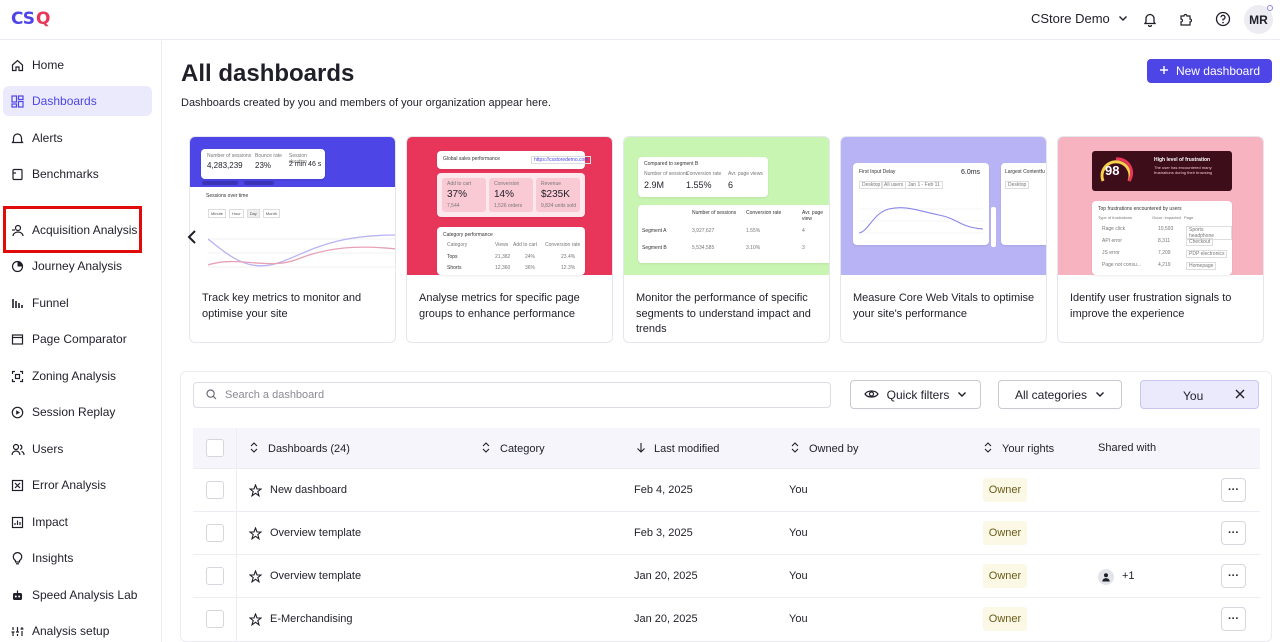 Image resolution: width=1280 pixels, height=642 pixels. Describe the element at coordinates (43, 18) in the screenshot. I see `svg-text: Q` at that location.